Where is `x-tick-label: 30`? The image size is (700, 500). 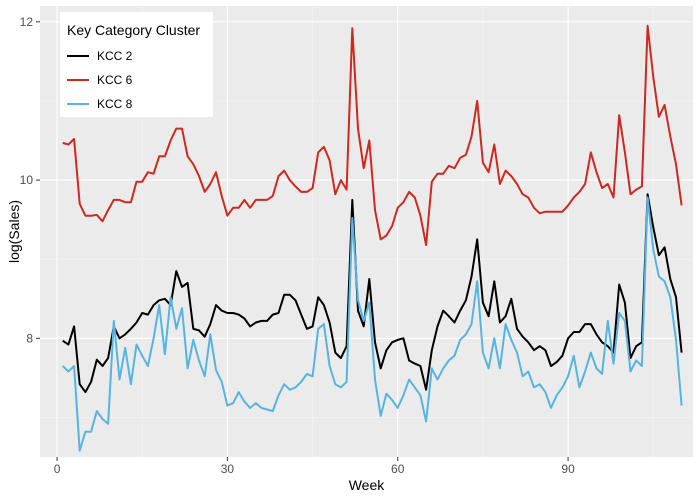
x-tick-label: 30 is located at coordinates (228, 469).